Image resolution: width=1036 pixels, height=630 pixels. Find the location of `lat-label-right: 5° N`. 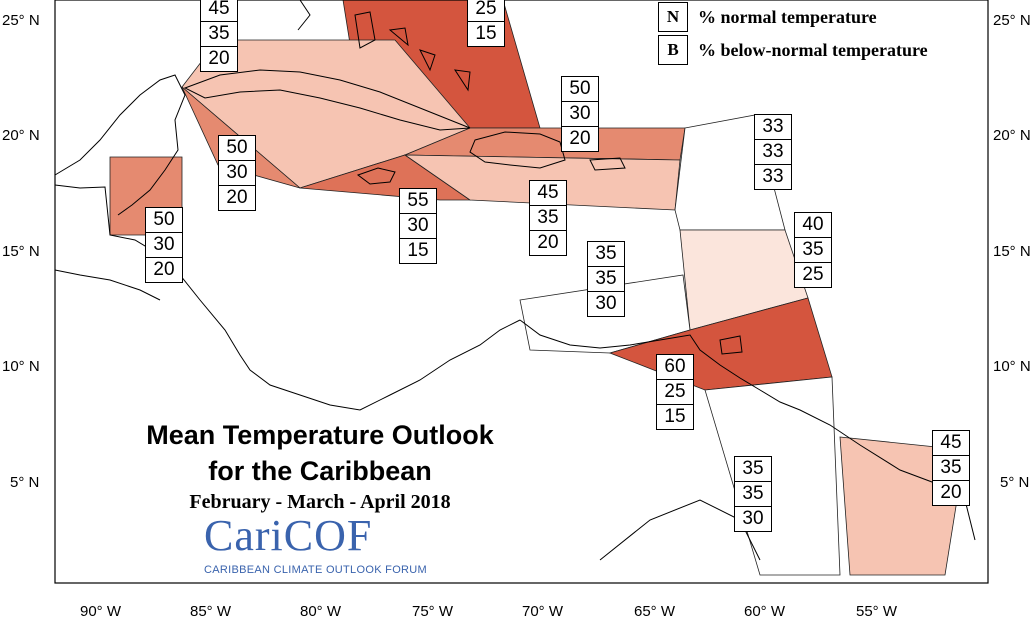

lat-label-right: 5° N is located at coordinates (1015, 482).